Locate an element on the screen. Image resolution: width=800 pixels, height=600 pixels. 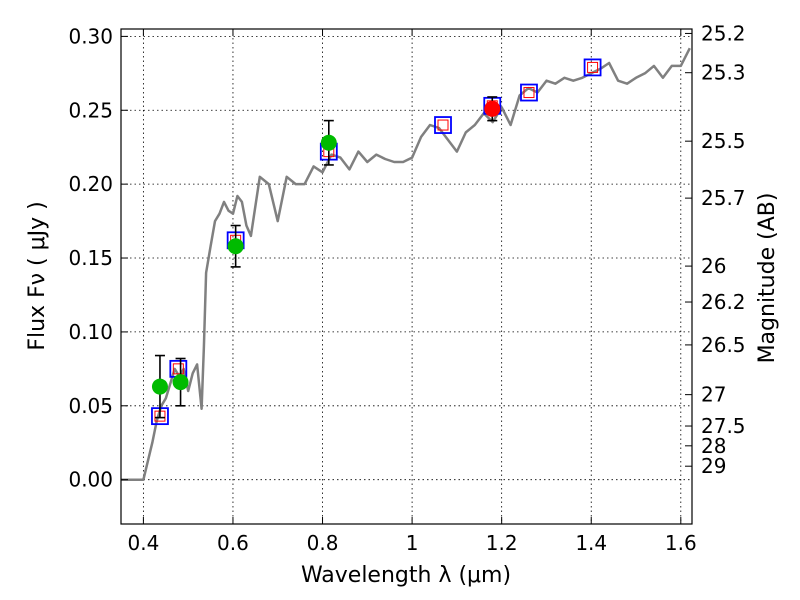
x-axis-label: Wavelength λ (μm) is located at coordinates (406, 575).